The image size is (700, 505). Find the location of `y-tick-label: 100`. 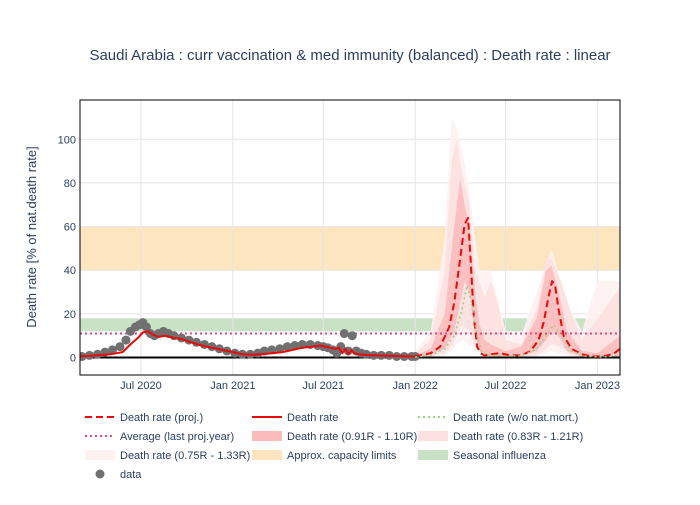

y-tick-label: 100 is located at coordinates (67, 140).